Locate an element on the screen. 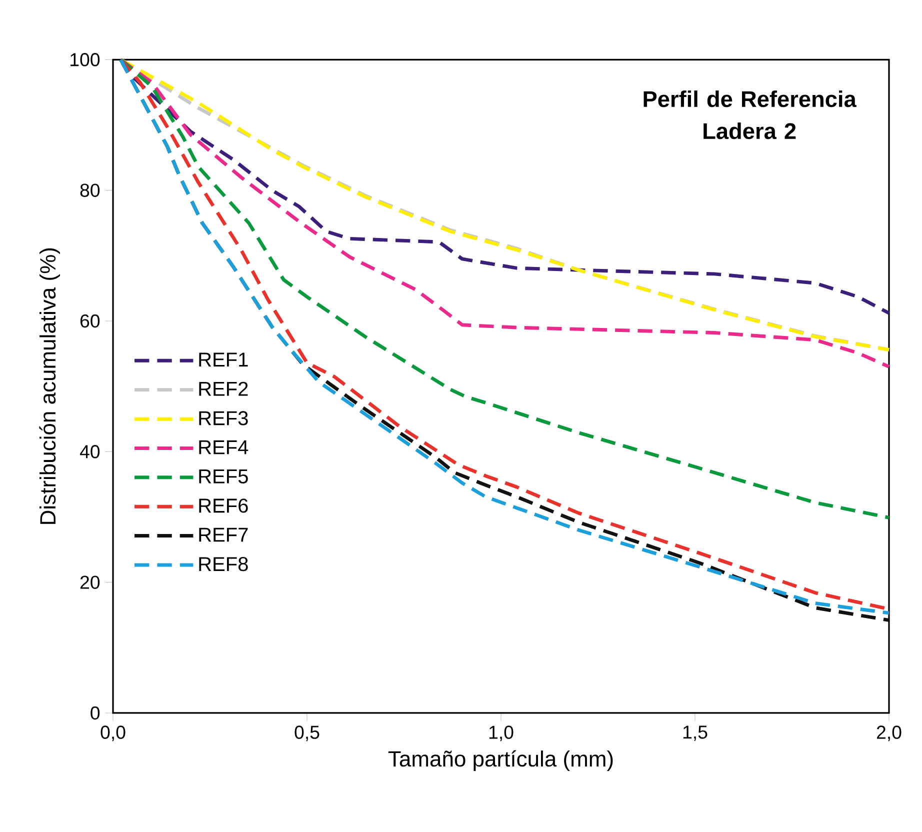  legend-label: REF3 is located at coordinates (223, 418).